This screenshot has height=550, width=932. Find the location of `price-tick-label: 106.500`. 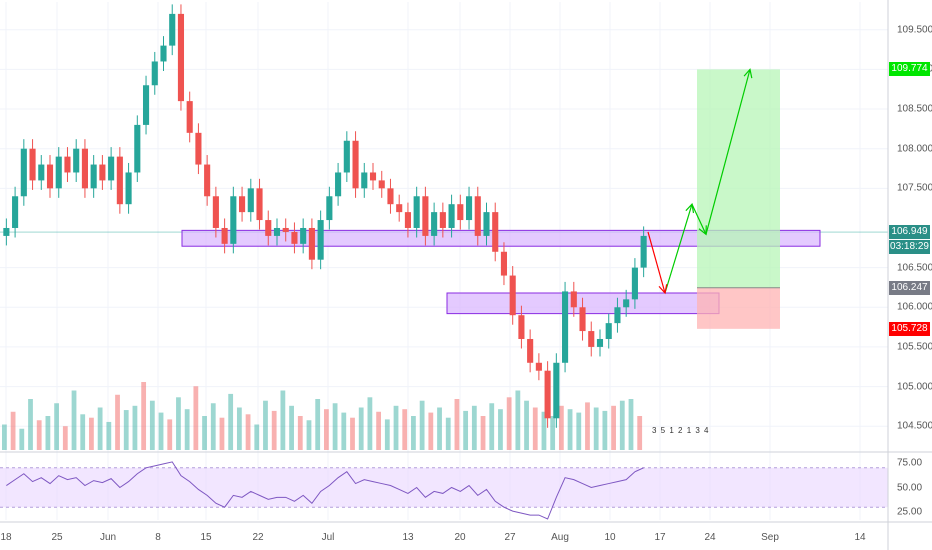

price-tick-label: 106.500 is located at coordinates (914, 268).